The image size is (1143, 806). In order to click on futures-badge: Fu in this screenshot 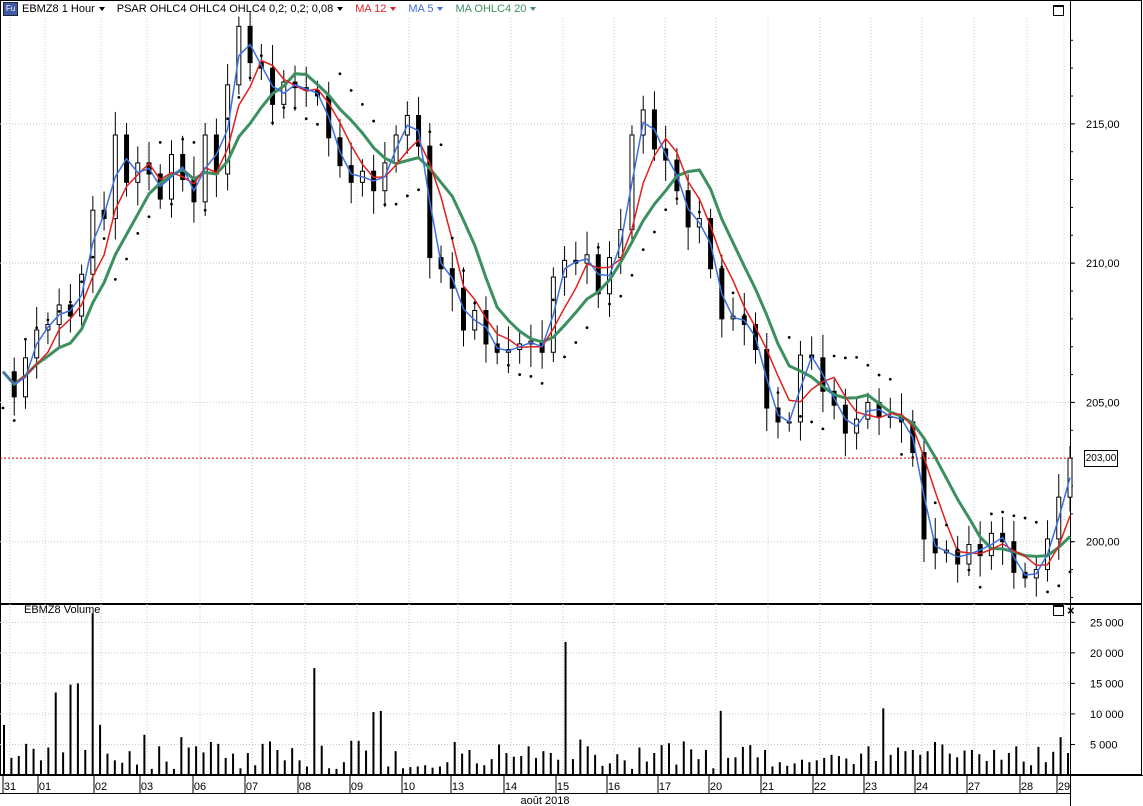, I will do `click(10, 9)`.